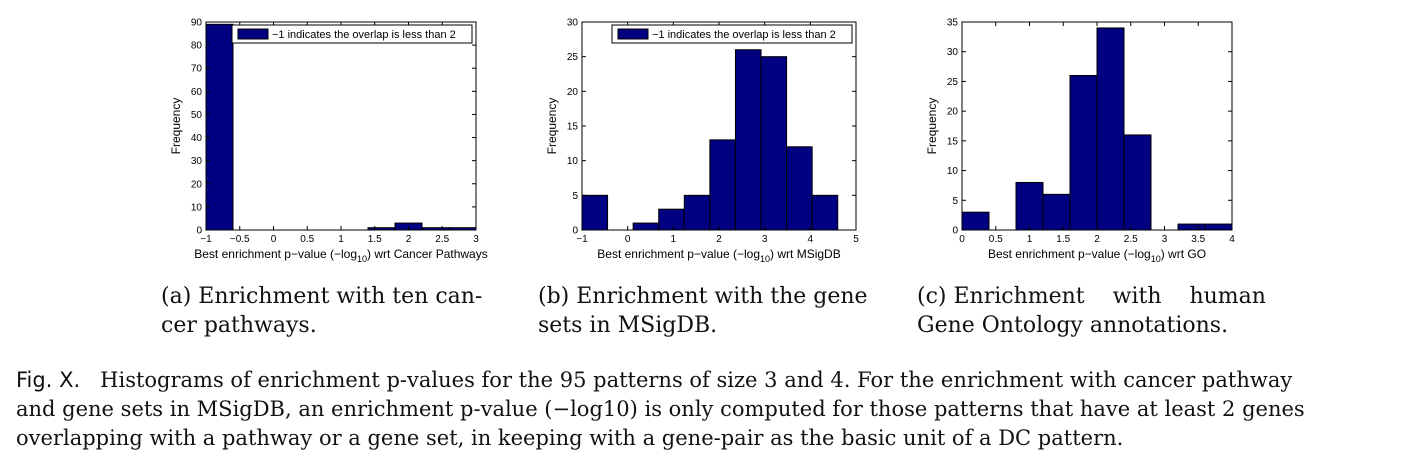 The image size is (1422, 476). Describe the element at coordinates (1091, 296) in the screenshot. I see `subcaption-c-line1: (c) Enrichment with human` at that location.